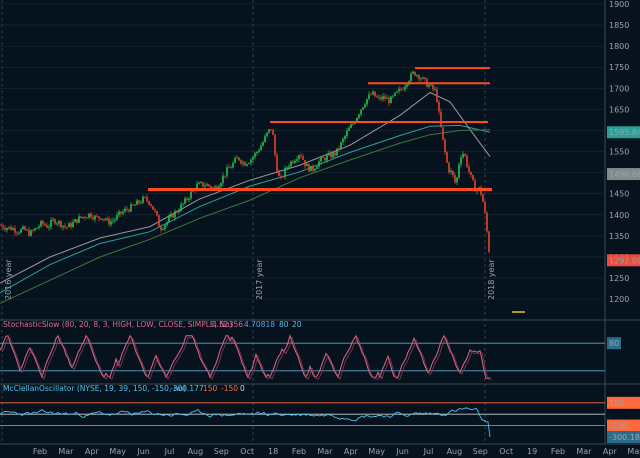 The width and height of the screenshot is (640, 458). What do you see at coordinates (284, 324) in the screenshot?
I see `stochastic-legend-value: 80` at bounding box center [284, 324].